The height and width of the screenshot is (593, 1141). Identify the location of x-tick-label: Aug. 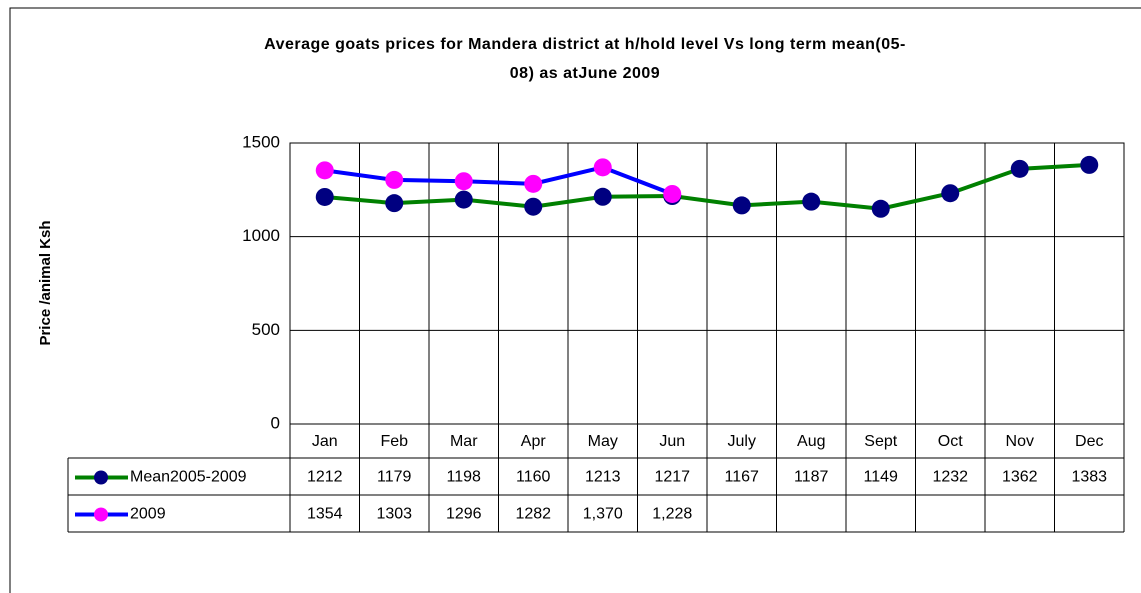
(811, 441).